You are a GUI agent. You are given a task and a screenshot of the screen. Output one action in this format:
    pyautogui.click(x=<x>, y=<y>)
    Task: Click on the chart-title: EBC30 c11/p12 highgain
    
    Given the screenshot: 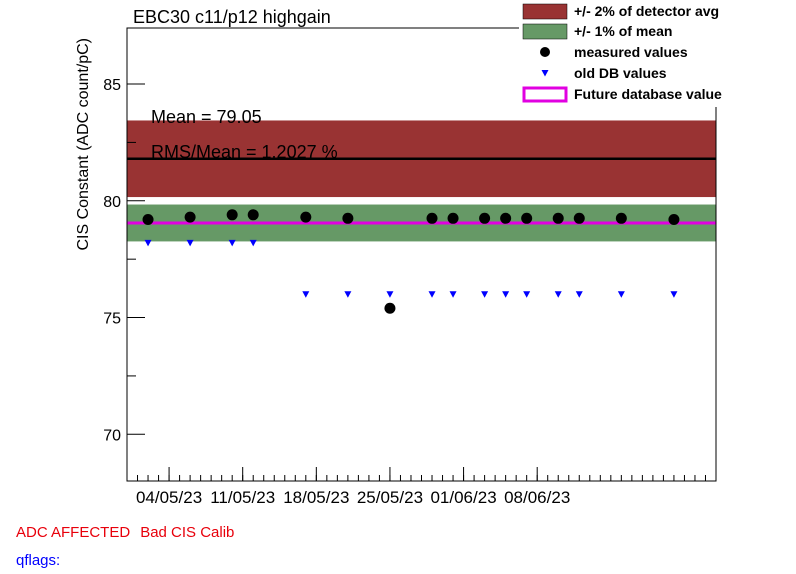 What is the action you would take?
    pyautogui.click(x=232, y=17)
    